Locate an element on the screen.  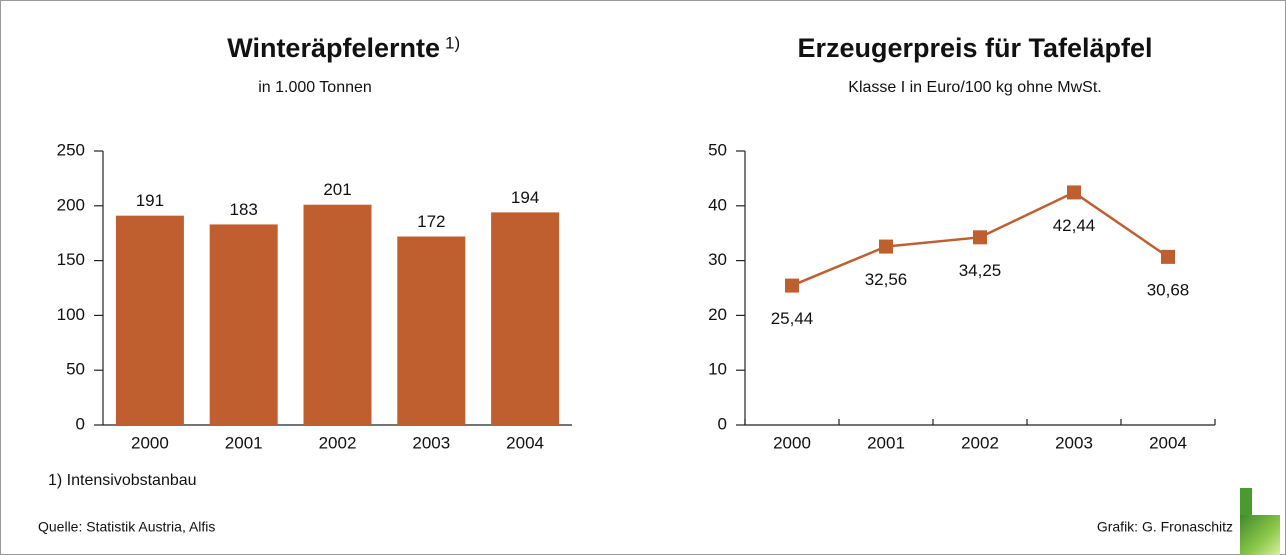
data-label: 25,44 is located at coordinates (792, 318).